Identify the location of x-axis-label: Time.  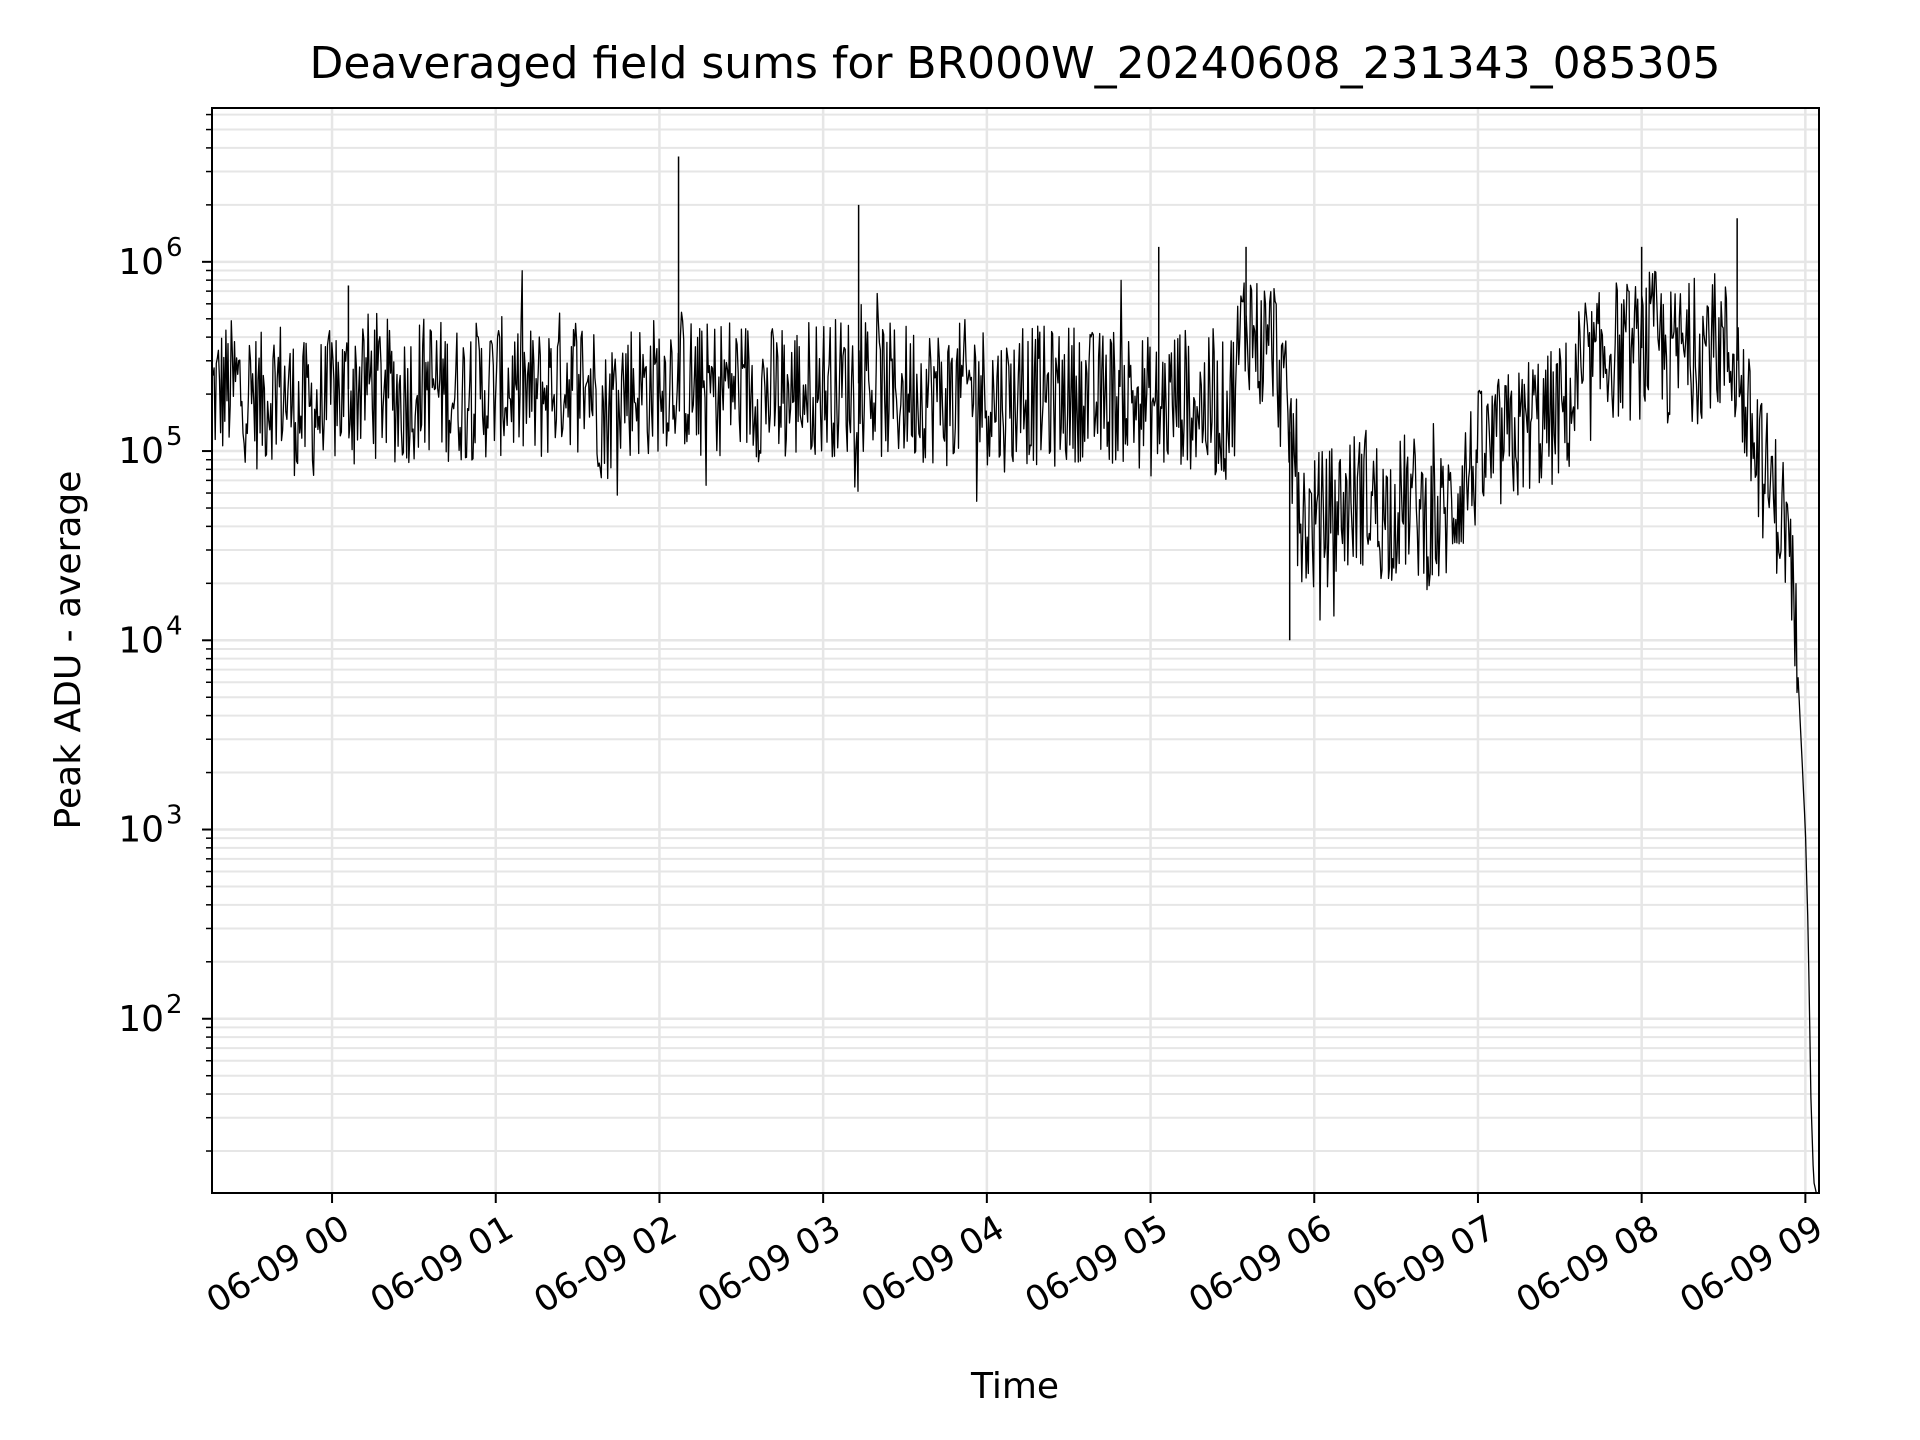
(1014, 1386).